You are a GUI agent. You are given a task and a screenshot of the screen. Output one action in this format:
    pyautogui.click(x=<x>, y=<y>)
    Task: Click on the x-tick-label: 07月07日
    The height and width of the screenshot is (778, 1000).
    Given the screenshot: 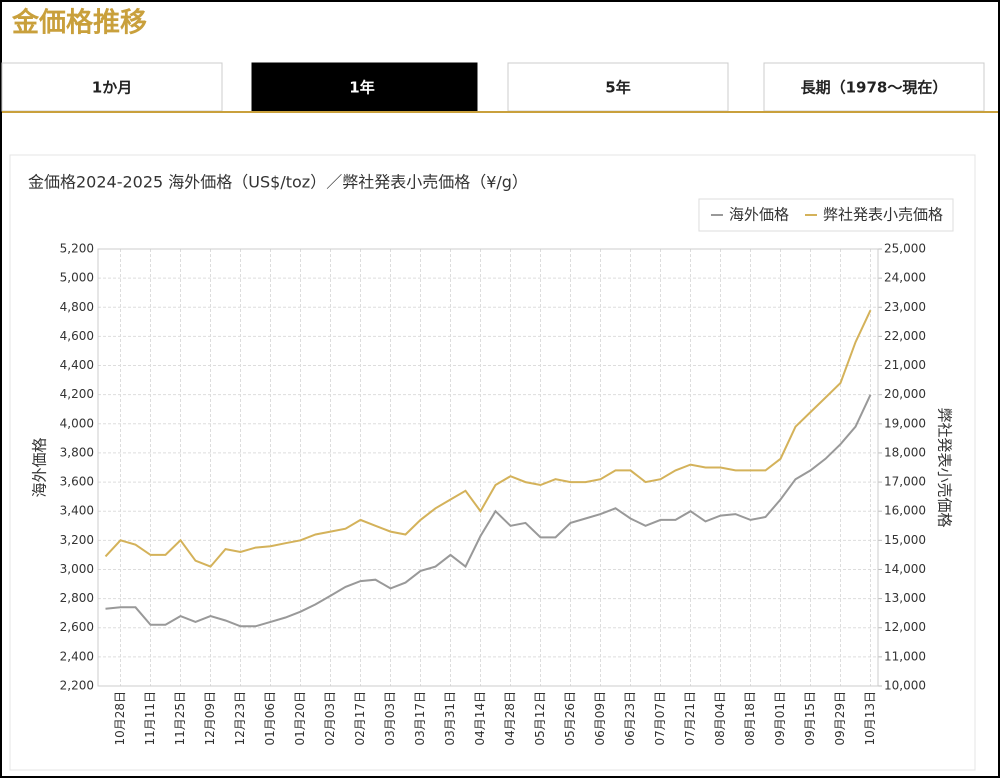 What is the action you would take?
    pyautogui.click(x=660, y=718)
    